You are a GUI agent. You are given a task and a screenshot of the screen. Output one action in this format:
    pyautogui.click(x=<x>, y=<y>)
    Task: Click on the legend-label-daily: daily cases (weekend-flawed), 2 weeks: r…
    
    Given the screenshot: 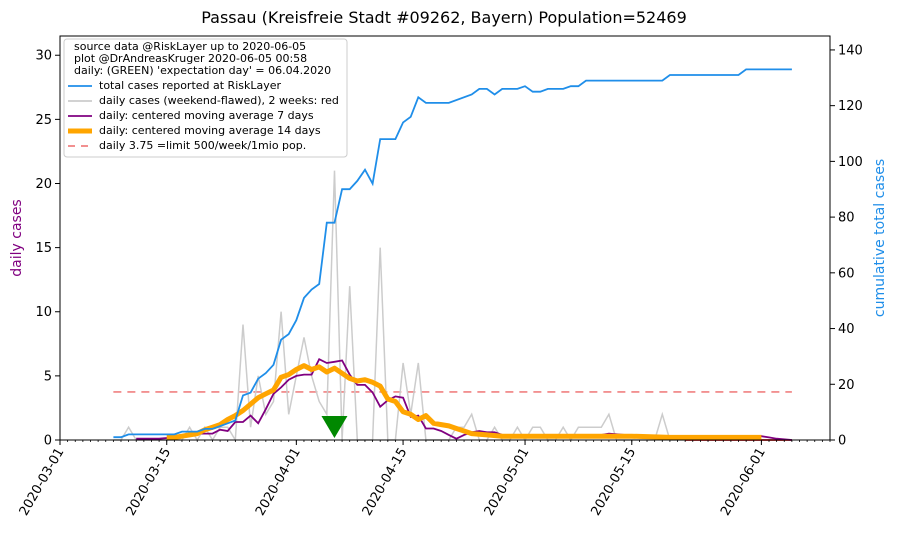 What is the action you would take?
    pyautogui.click(x=219, y=100)
    